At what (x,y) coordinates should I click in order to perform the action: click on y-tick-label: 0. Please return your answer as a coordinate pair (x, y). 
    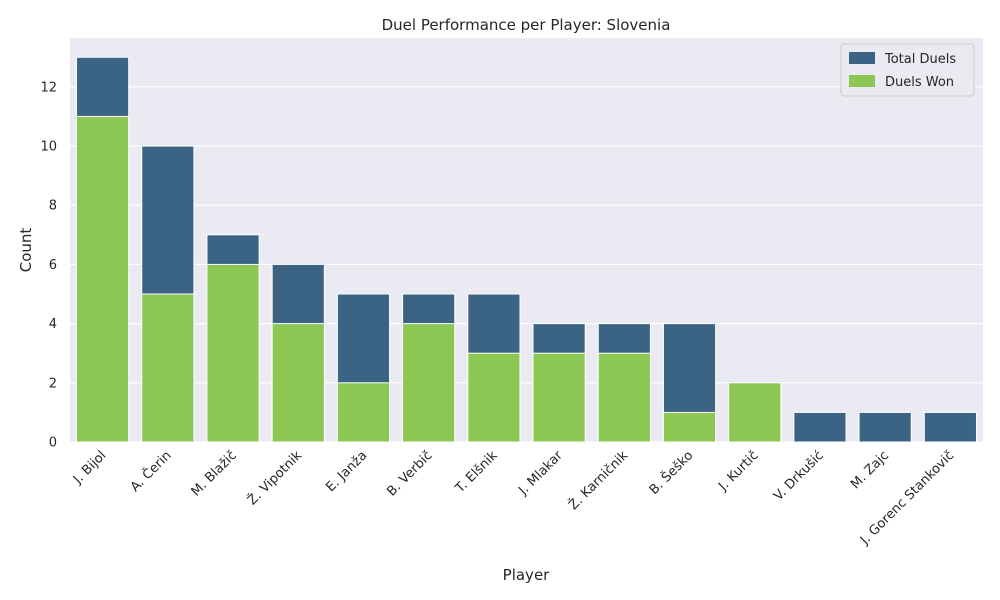
    Looking at the image, I should click on (53, 443).